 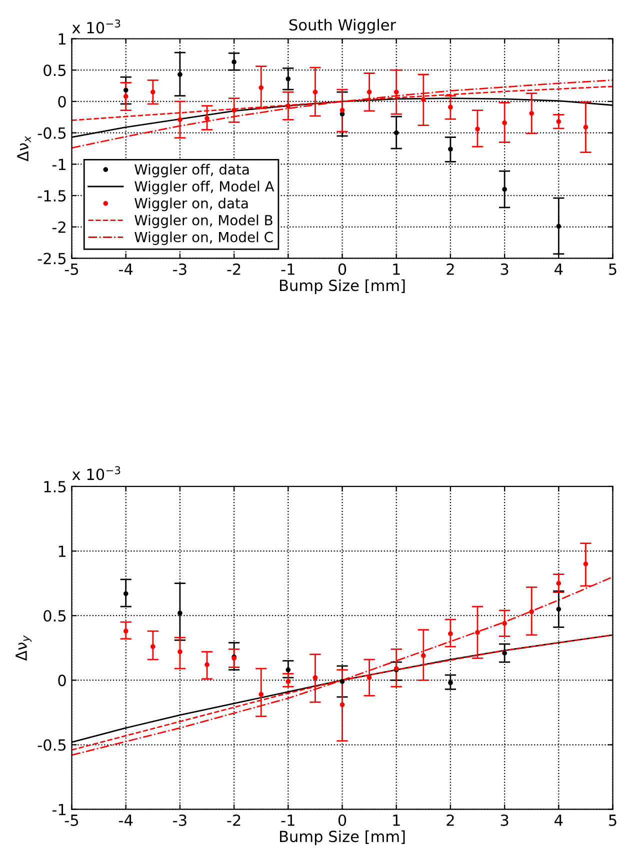 I want to click on legend-label: Wiggler on, Model B, so click(x=203, y=221).